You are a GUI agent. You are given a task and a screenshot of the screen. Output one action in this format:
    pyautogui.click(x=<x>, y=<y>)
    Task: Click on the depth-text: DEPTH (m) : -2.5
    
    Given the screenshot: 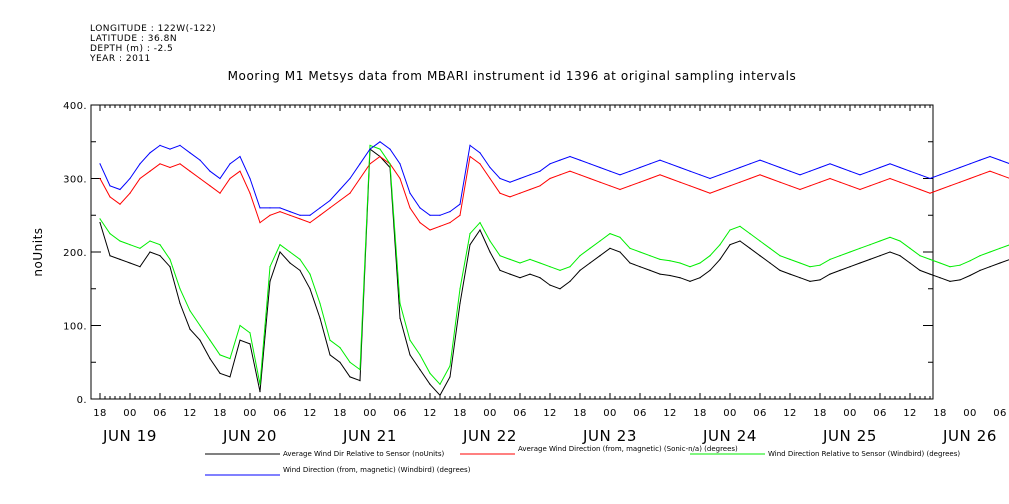 What is the action you would take?
    pyautogui.click(x=131, y=49)
    